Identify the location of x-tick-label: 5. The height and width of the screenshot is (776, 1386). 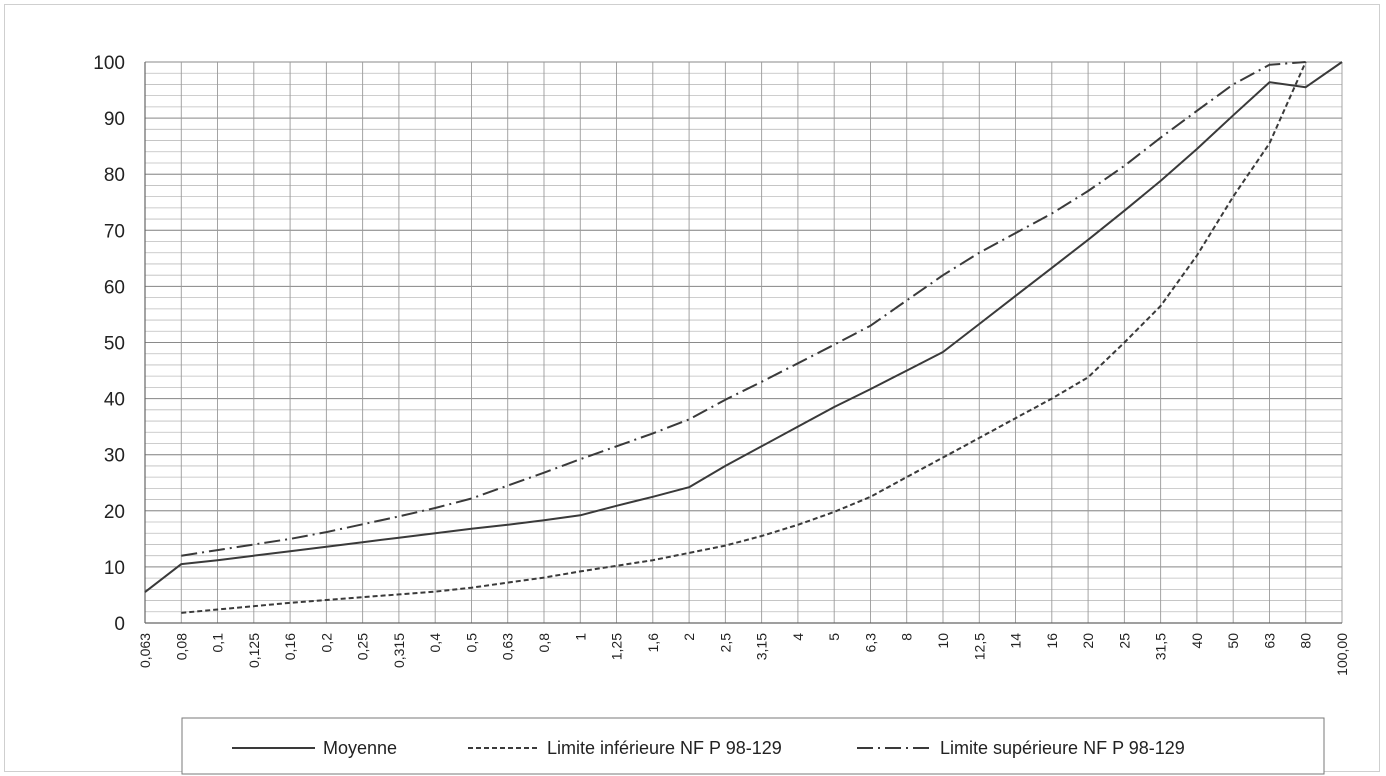
(834, 637).